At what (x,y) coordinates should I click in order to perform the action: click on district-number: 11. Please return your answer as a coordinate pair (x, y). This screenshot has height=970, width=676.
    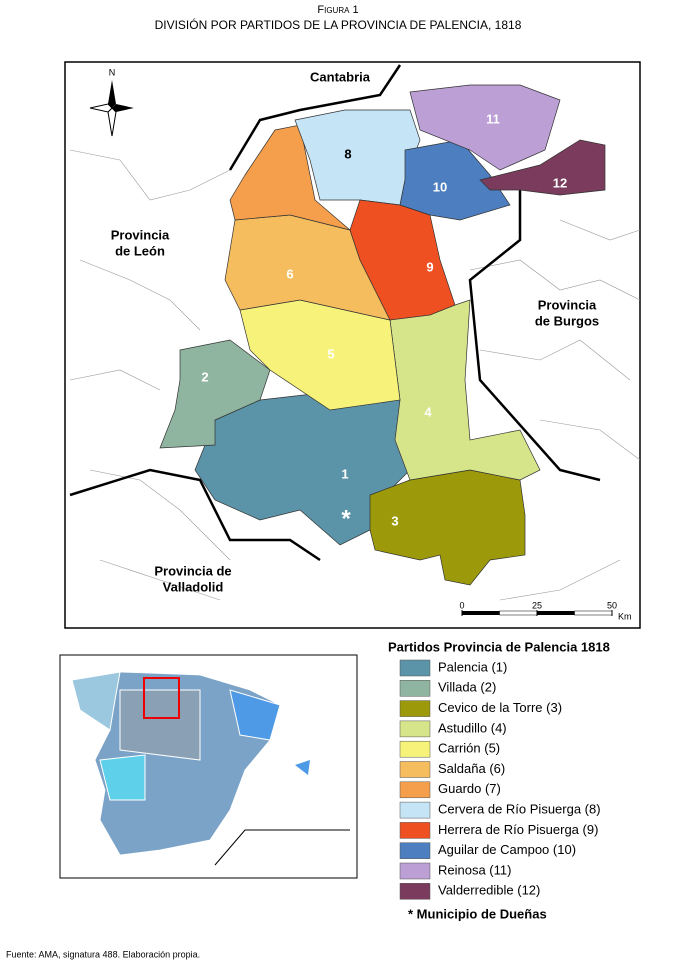
    Looking at the image, I should click on (493, 118).